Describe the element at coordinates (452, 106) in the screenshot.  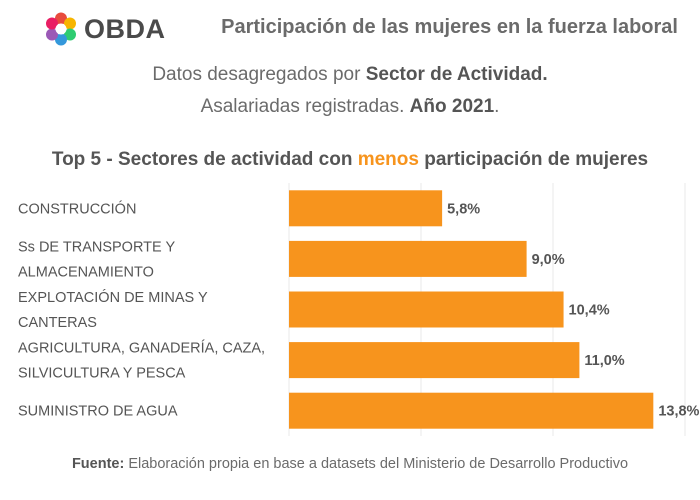
I see `subtitle-line-2-bold: Año 2021` at that location.